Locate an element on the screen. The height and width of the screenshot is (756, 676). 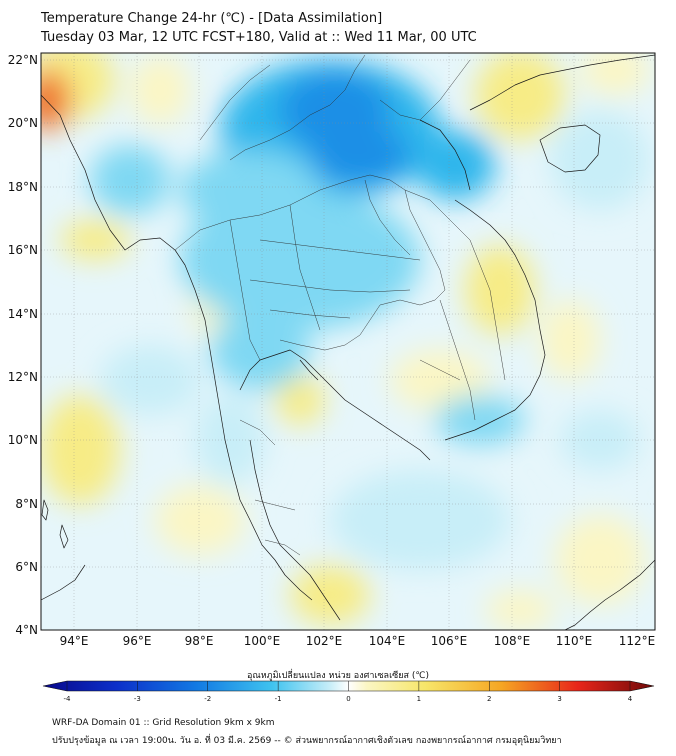
lon-label: 102°E is located at coordinates (324, 641).